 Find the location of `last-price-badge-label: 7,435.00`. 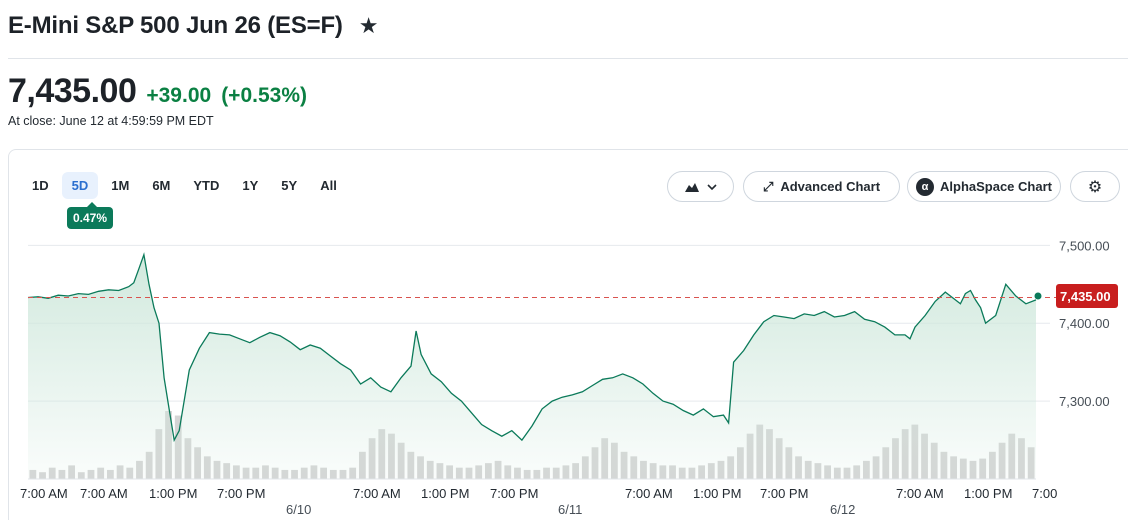

last-price-badge-label: 7,435.00 is located at coordinates (1085, 296).